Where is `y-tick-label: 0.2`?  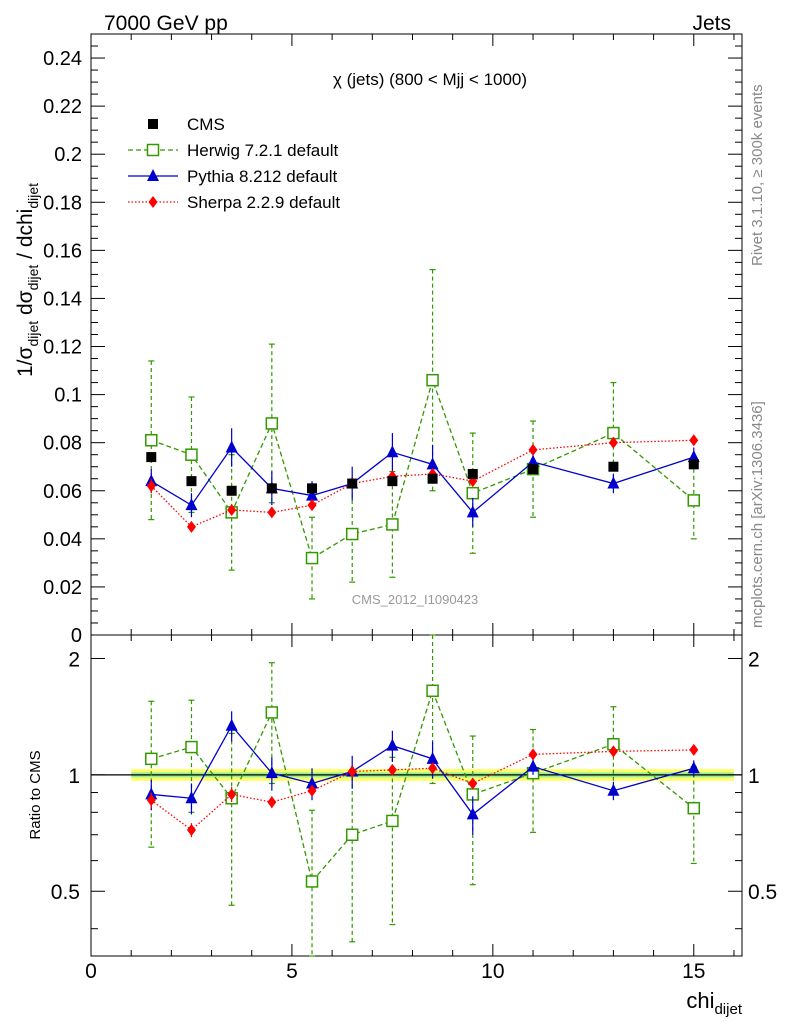 y-tick-label: 0.2 is located at coordinates (68, 155).